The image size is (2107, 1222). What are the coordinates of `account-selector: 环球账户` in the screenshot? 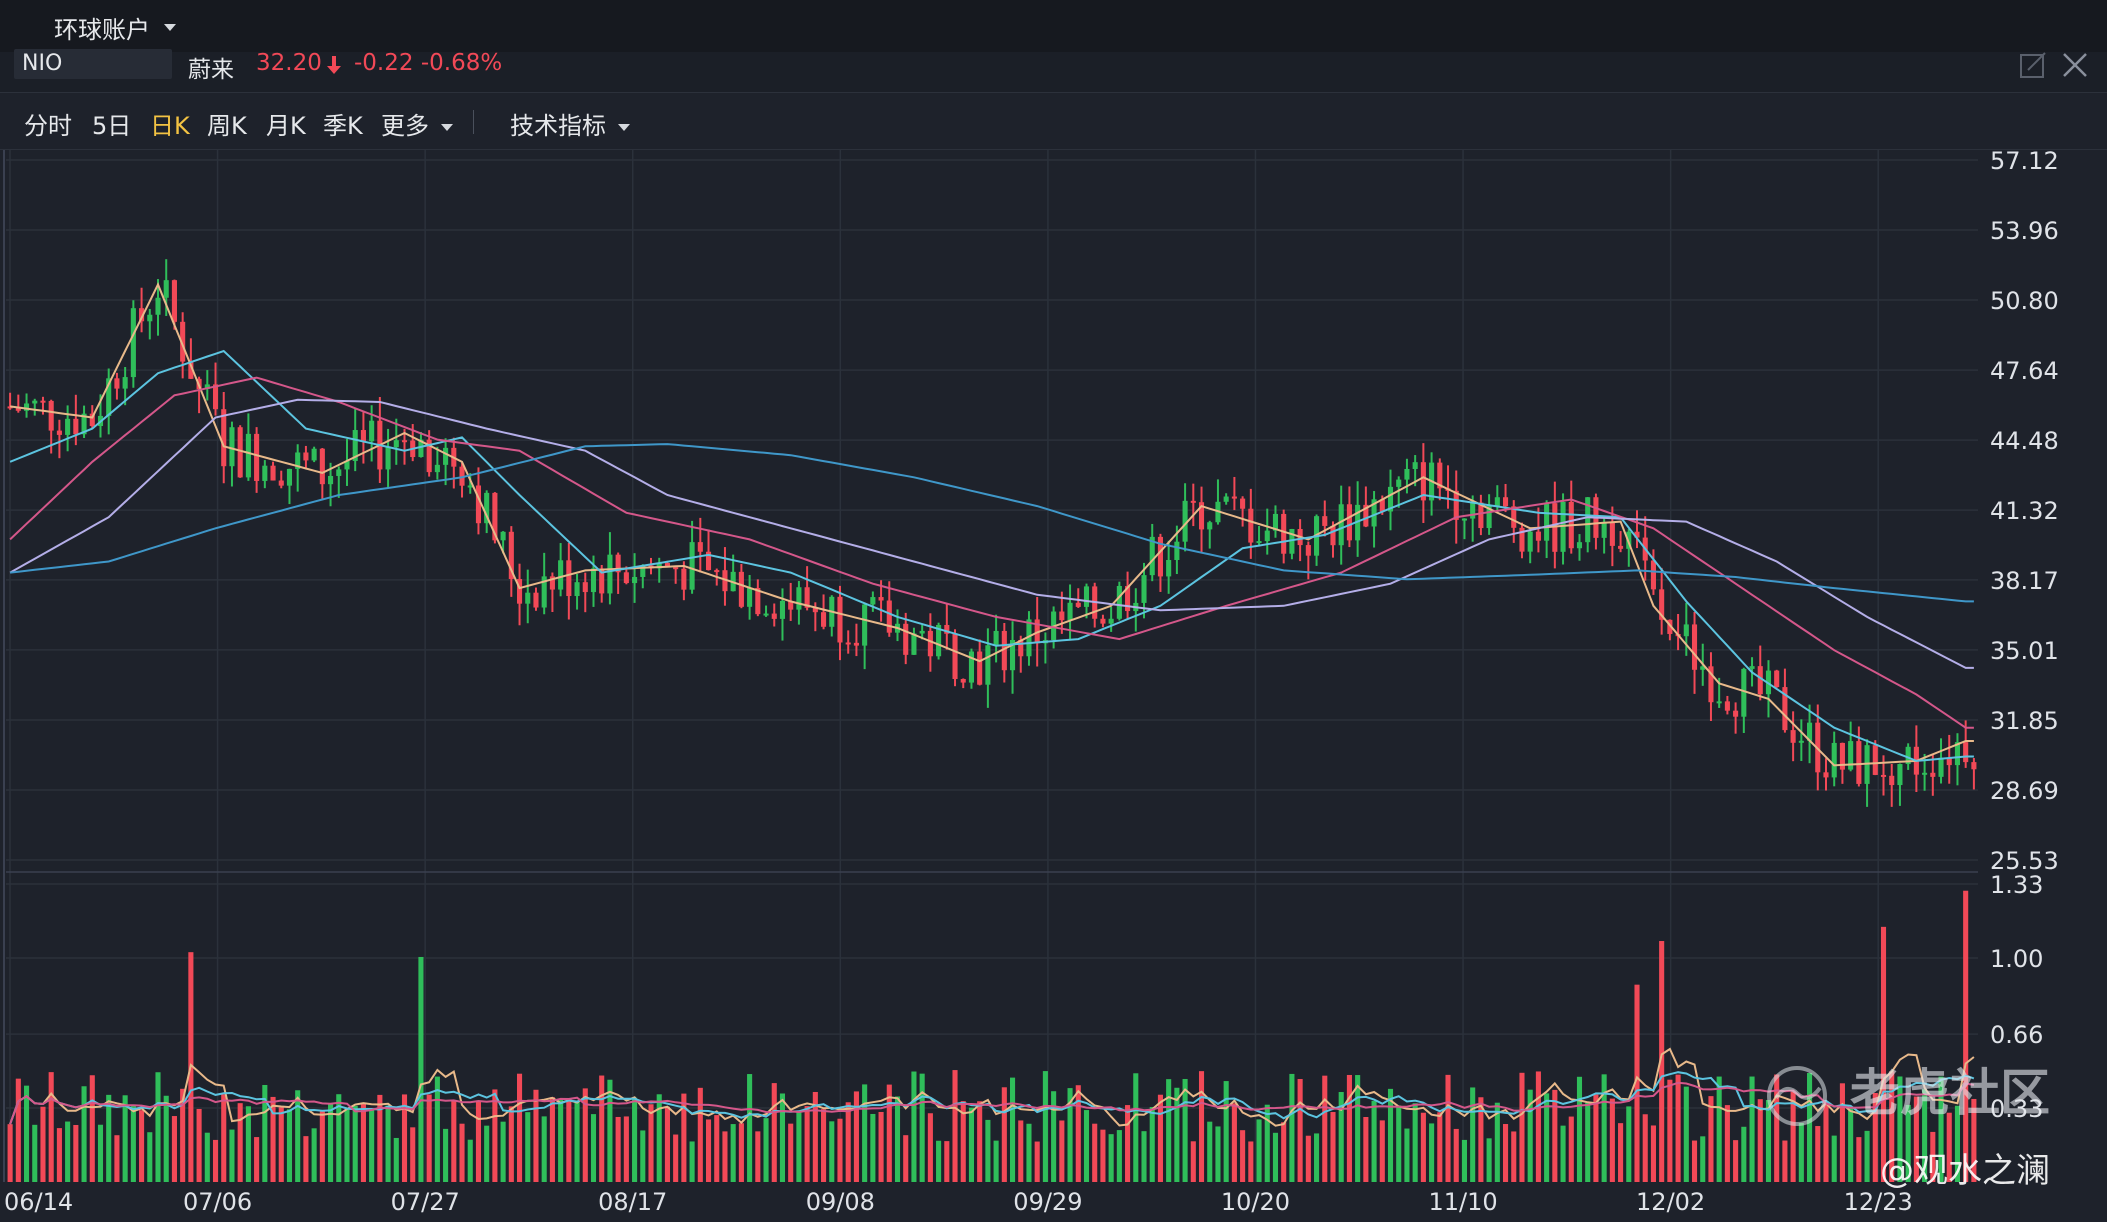 It's located at (115, 27).